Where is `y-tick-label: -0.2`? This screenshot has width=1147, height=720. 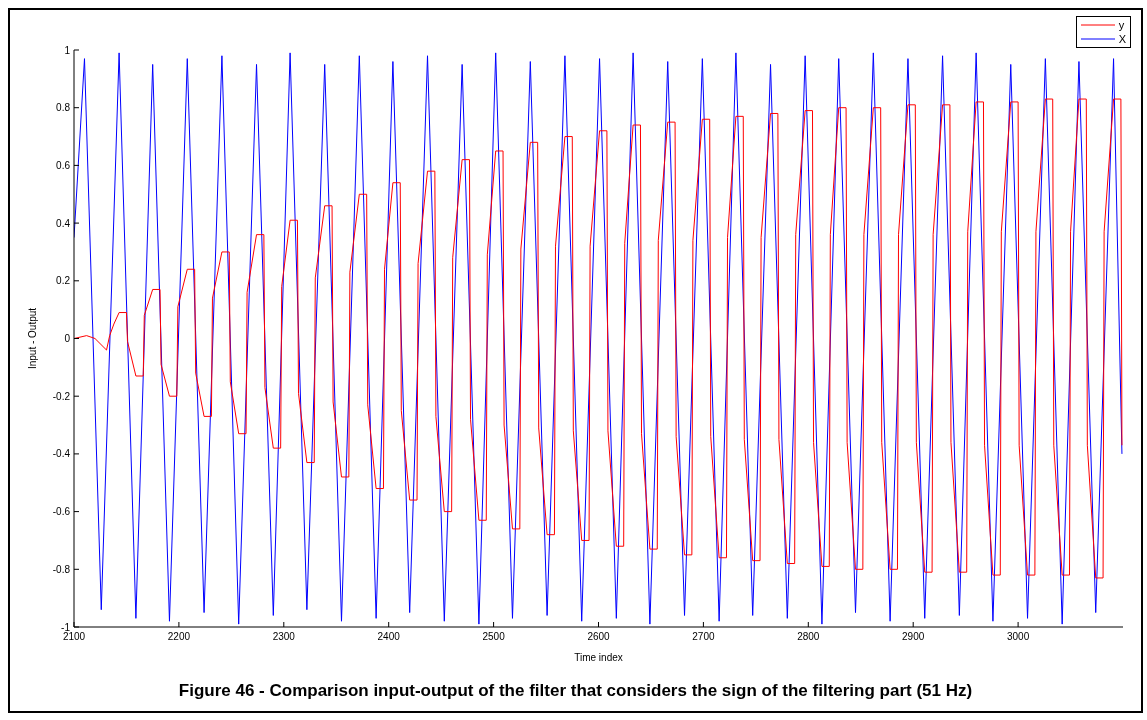
y-tick-label: -0.2 is located at coordinates (61, 396).